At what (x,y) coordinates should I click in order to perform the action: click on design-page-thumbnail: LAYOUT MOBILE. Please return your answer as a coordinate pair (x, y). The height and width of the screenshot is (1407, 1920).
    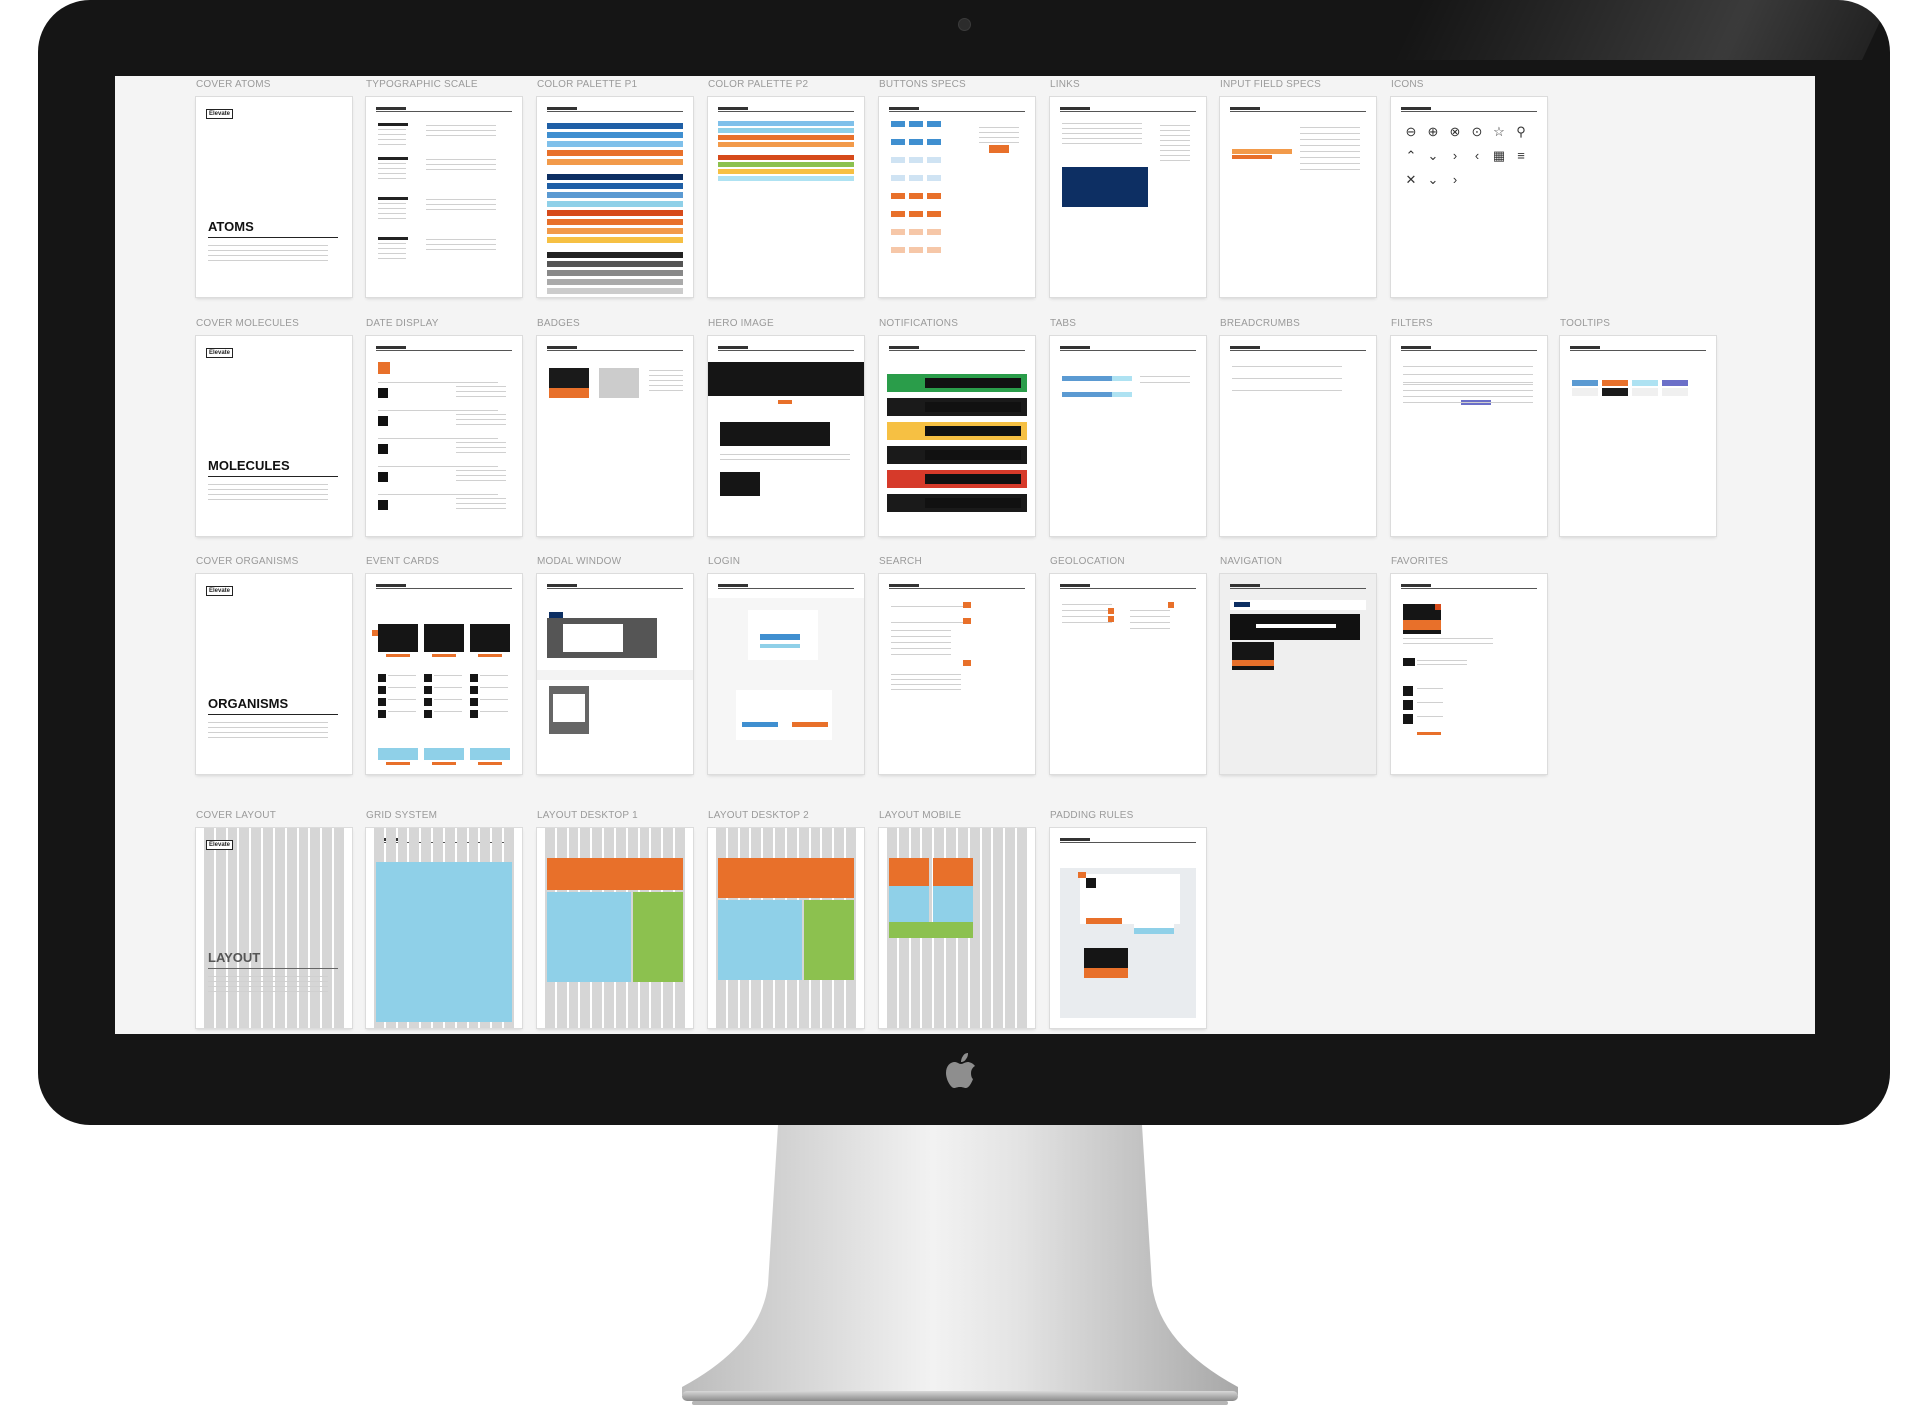
    Looking at the image, I should click on (957, 920).